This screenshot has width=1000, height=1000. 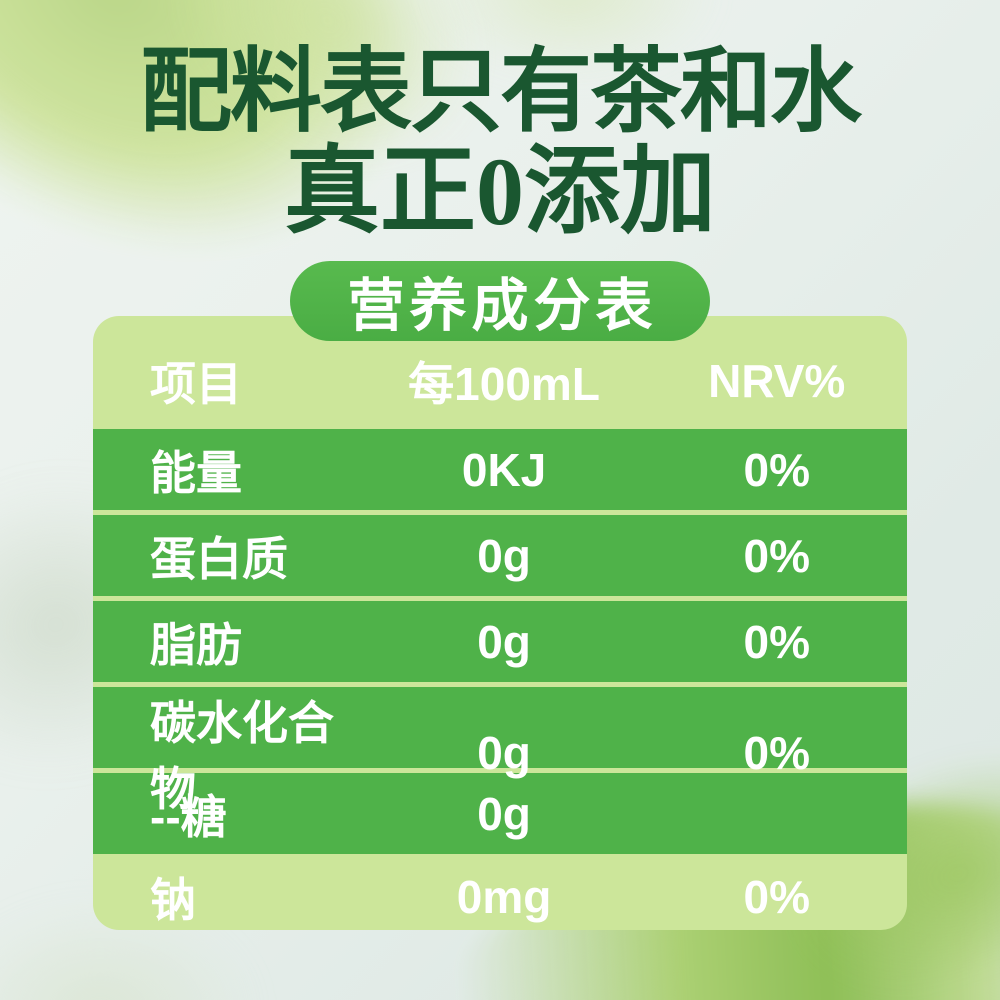 What do you see at coordinates (504, 383) in the screenshot?
I see `header-per100: 每100mL` at bounding box center [504, 383].